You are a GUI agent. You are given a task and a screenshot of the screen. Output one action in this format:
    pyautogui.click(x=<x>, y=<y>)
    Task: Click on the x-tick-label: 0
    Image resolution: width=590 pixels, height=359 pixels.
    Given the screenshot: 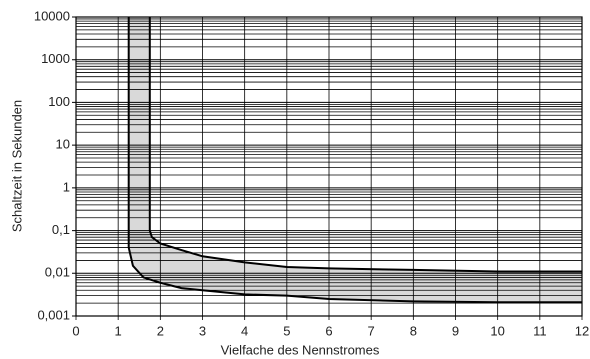 What is the action you would take?
    pyautogui.click(x=75, y=330)
    